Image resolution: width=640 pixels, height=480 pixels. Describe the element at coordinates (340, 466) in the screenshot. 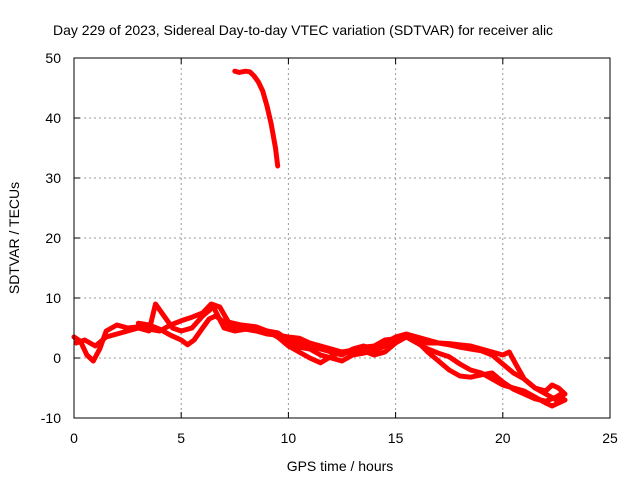

I see `x-axis-label: GPS time / hours` at that location.